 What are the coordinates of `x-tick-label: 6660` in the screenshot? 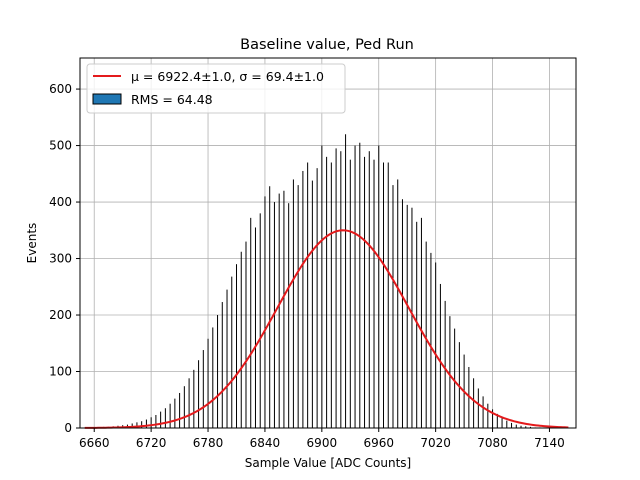 It's located at (94, 443).